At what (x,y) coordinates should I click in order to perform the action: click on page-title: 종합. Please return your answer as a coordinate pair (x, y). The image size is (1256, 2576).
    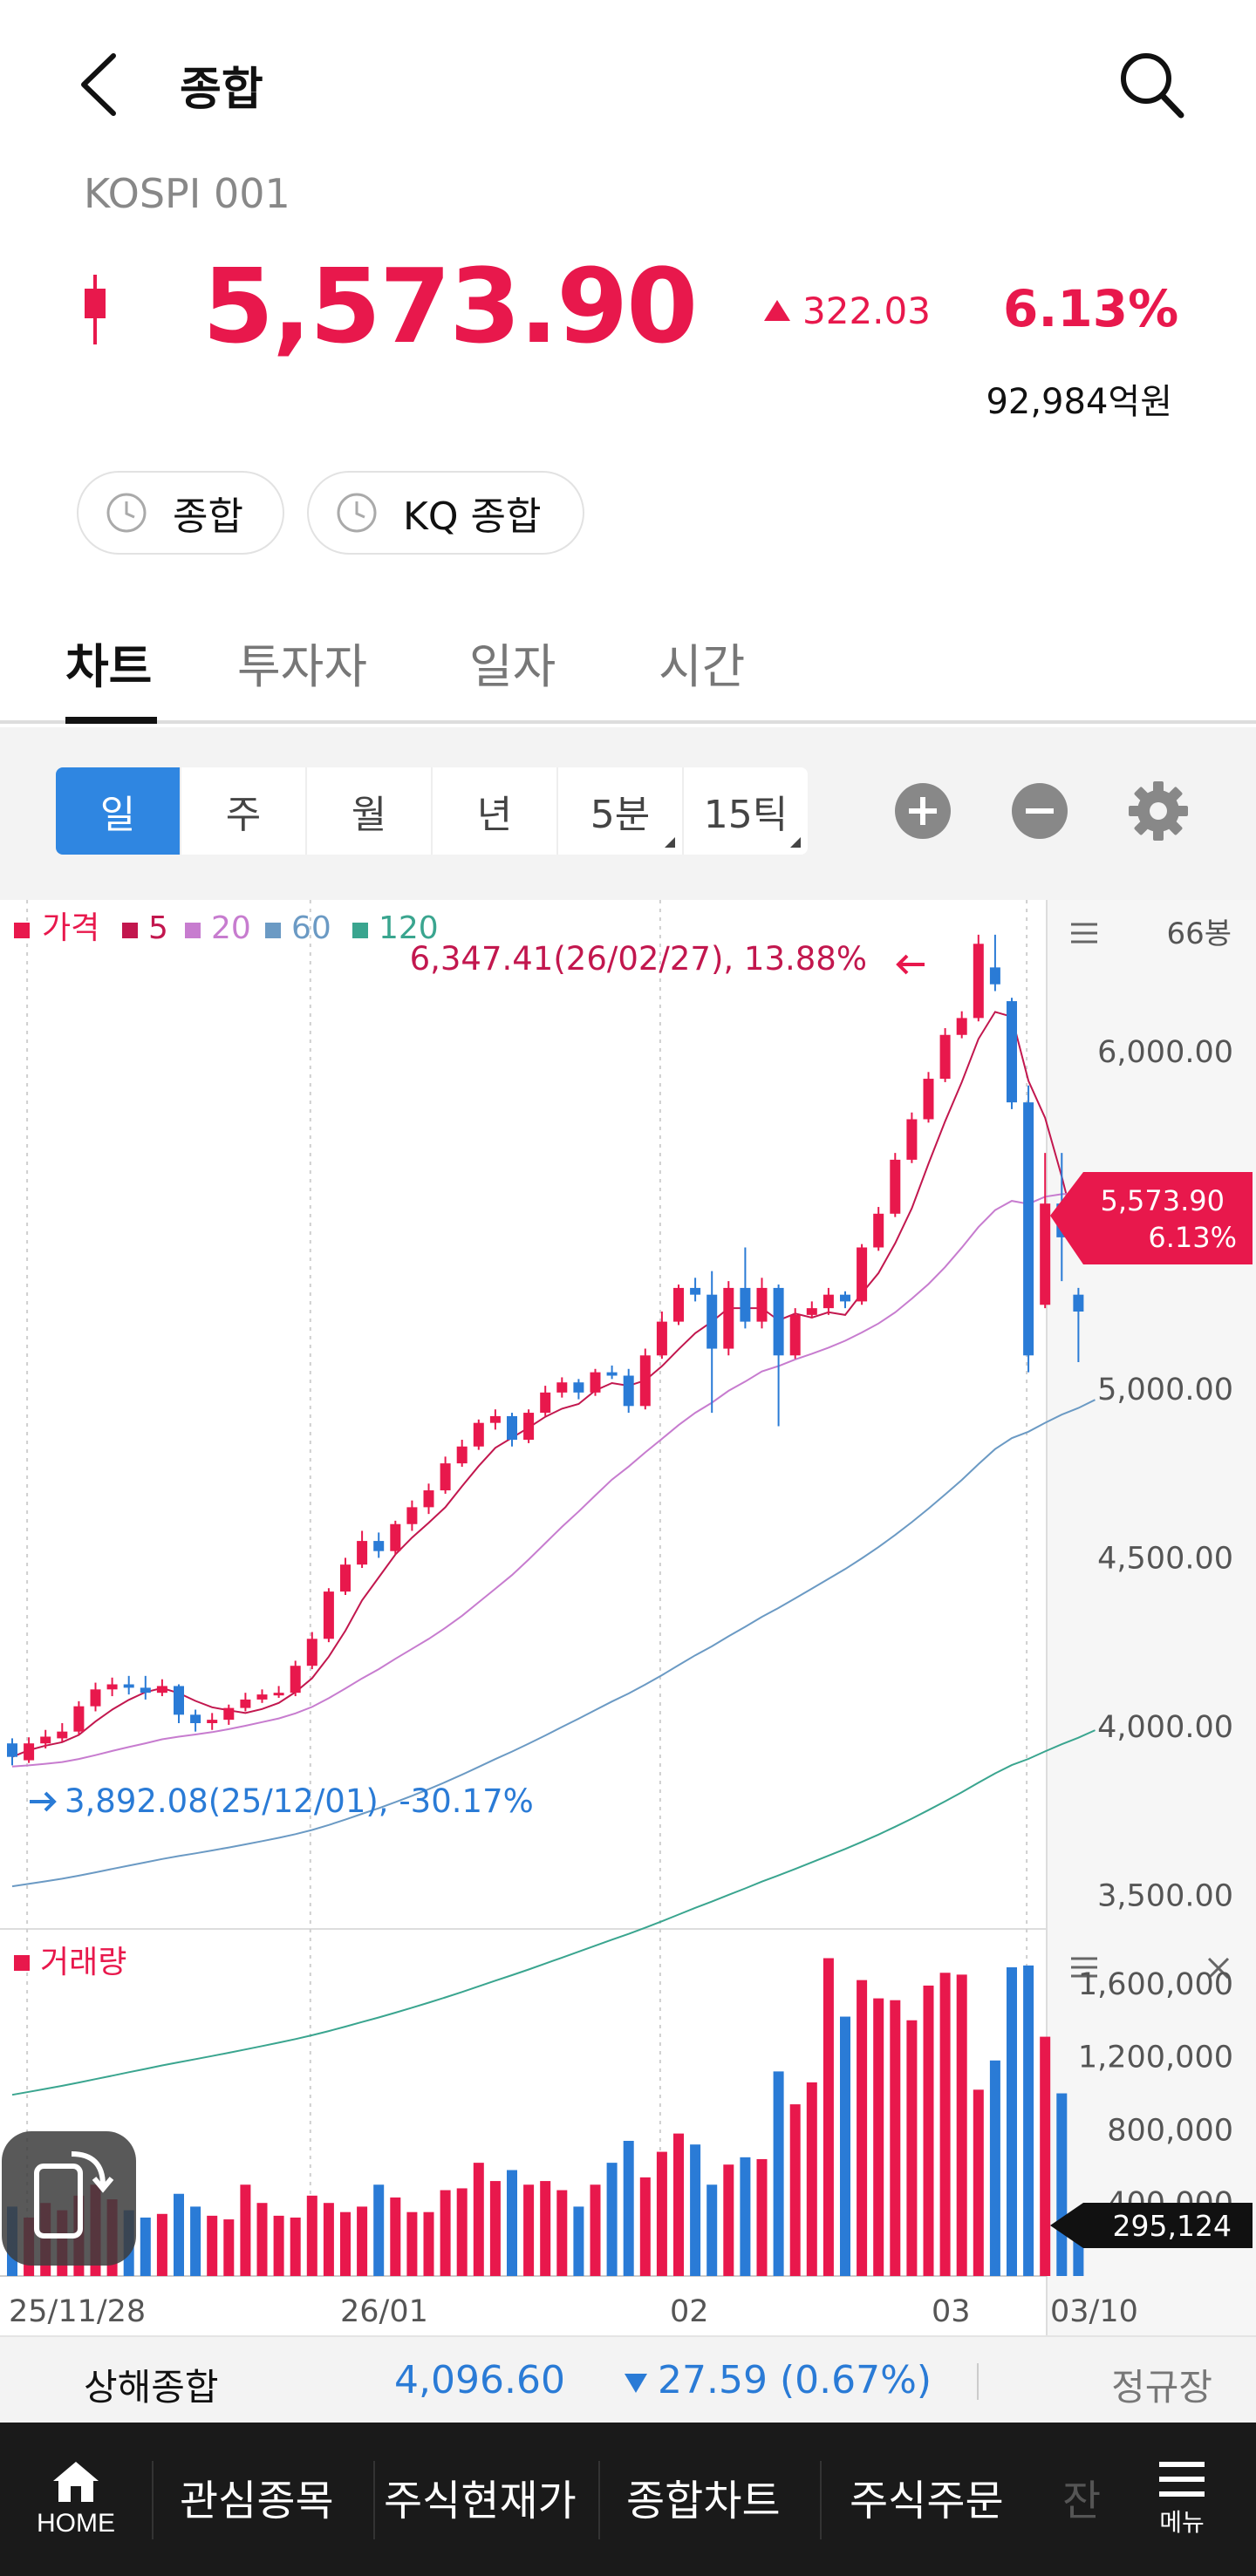
    Looking at the image, I should click on (221, 90).